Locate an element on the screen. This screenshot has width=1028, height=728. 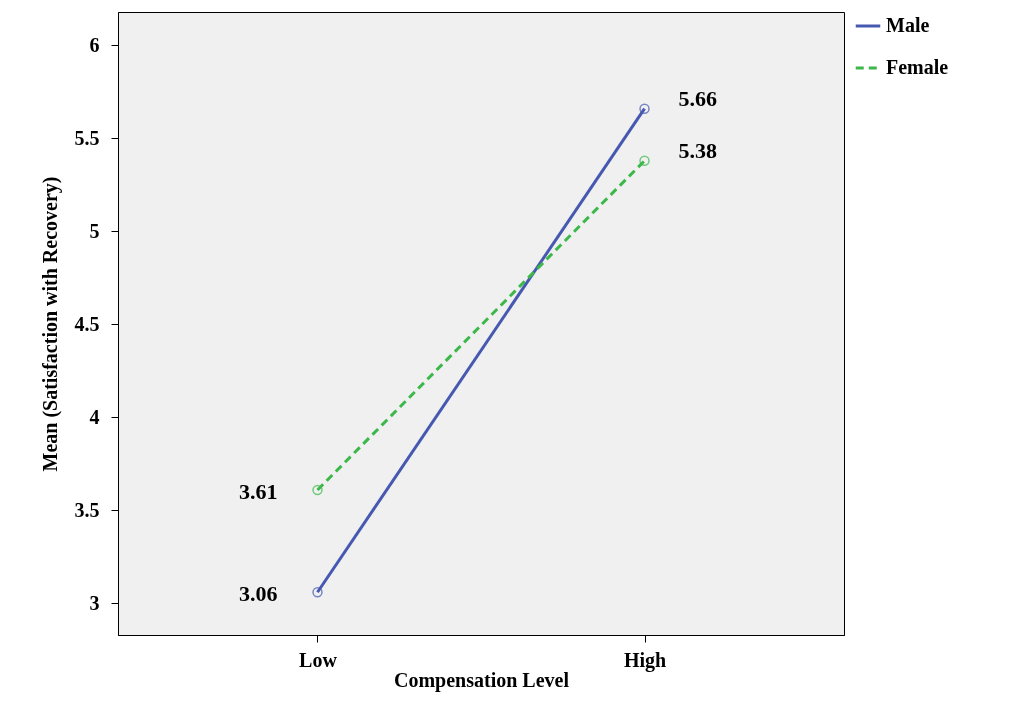
legend-label: Female is located at coordinates (917, 67).